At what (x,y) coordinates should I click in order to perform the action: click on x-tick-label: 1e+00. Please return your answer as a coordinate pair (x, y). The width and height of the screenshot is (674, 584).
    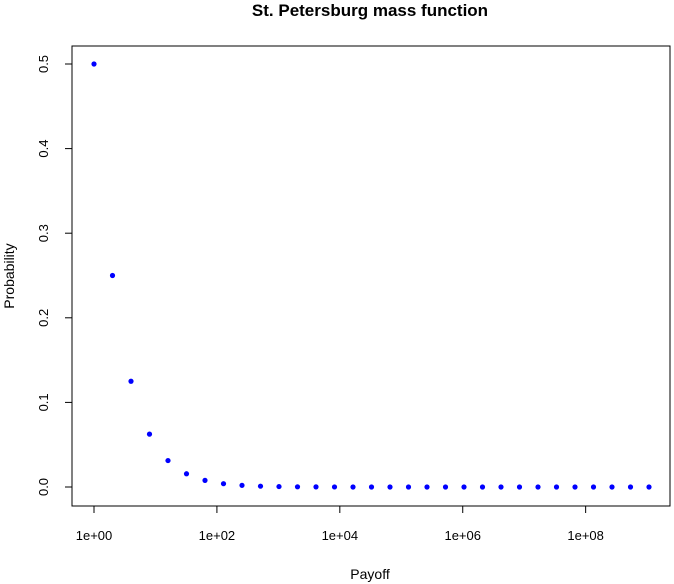
    Looking at the image, I should click on (94, 535).